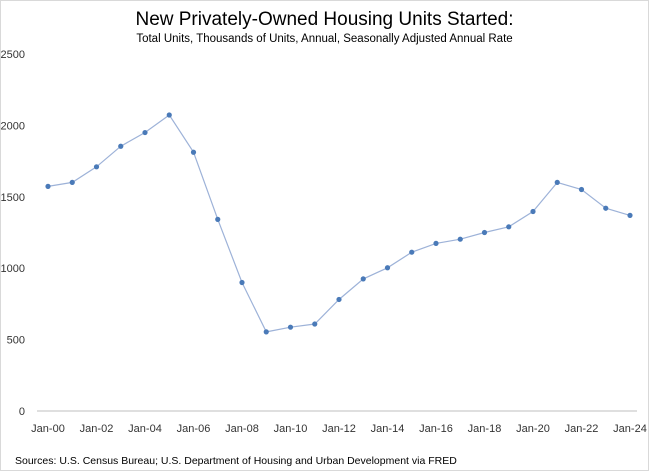 The width and height of the screenshot is (649, 471). I want to click on y-tick-label: 1500, so click(13, 198).